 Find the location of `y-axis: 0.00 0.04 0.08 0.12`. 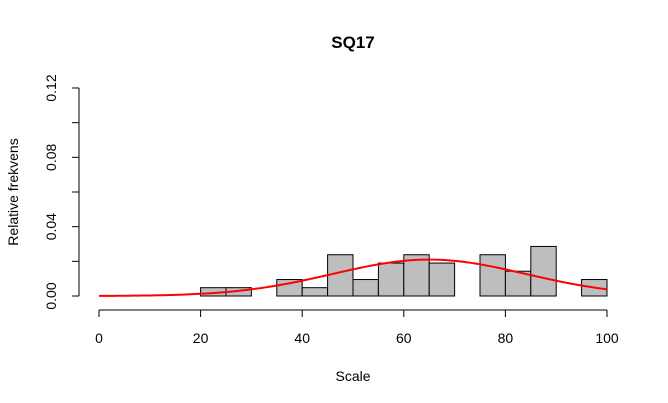

y-axis: 0.00 0.04 0.08 0.12 is located at coordinates (61, 192).